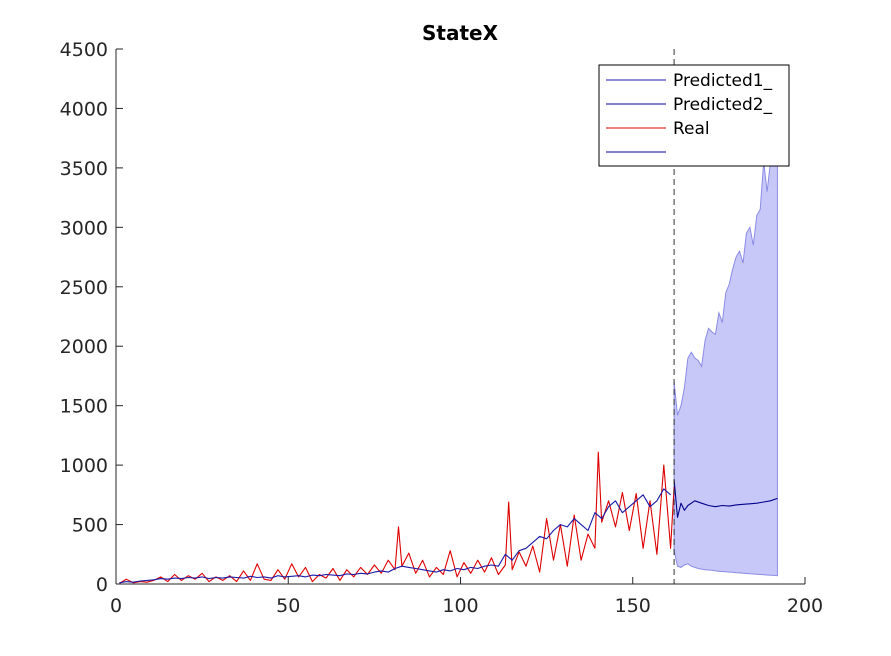  What do you see at coordinates (116, 606) in the screenshot?
I see `x-tick-label: 0` at bounding box center [116, 606].